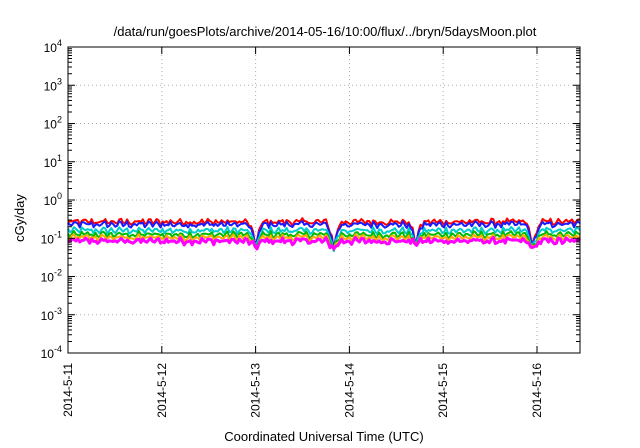 The height and width of the screenshot is (448, 640). I want to click on y-tick-label: 10³, so click(53, 84).